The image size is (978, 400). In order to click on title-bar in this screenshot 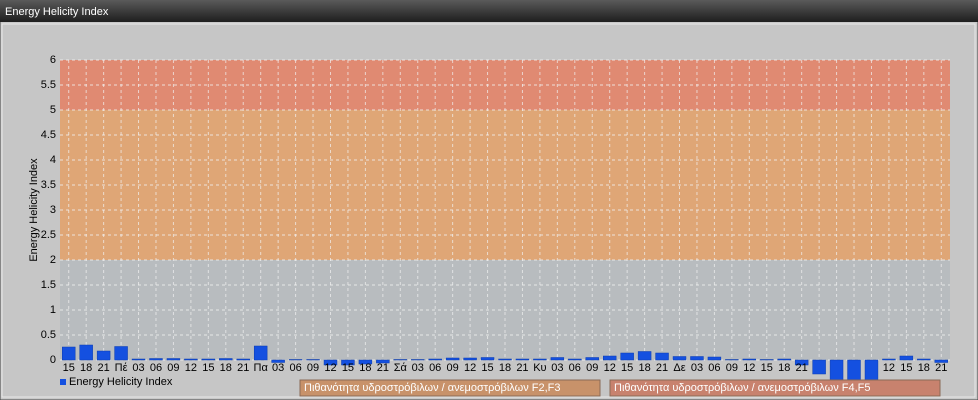, I will do `click(489, 11)`.